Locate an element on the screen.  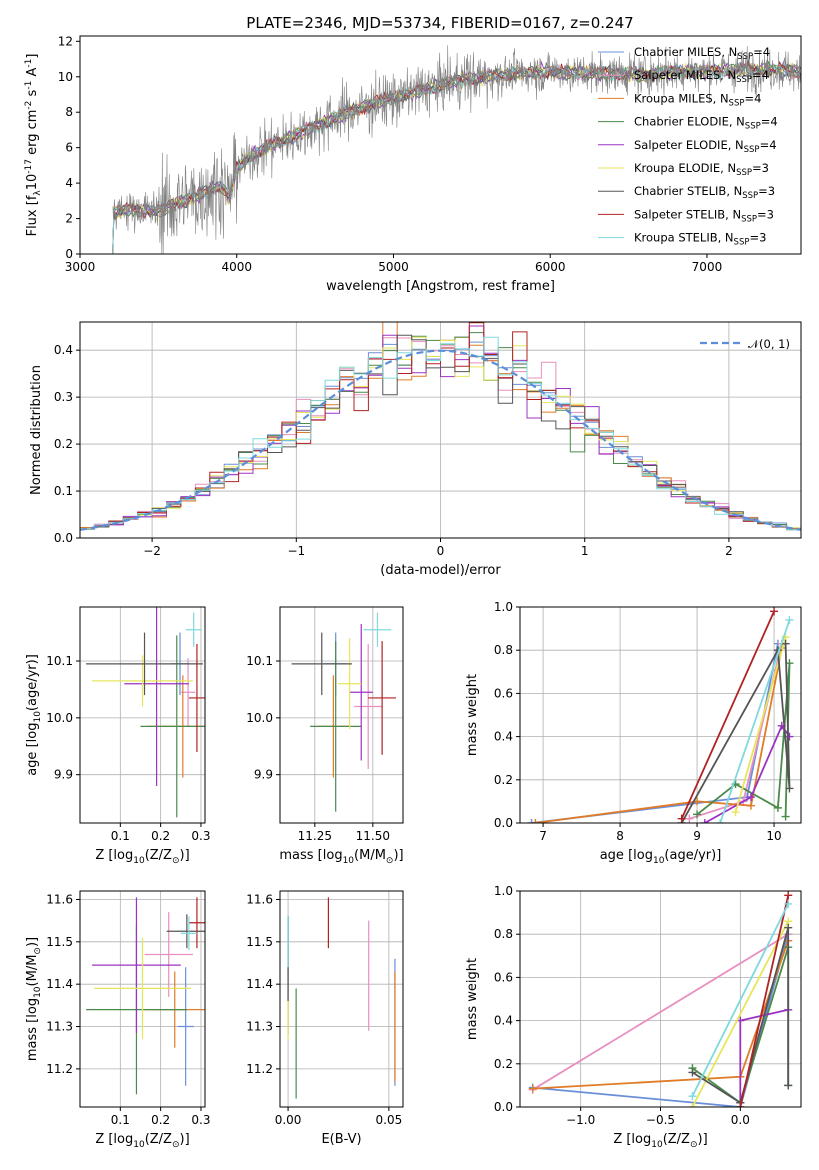
x-tick-label: 8 is located at coordinates (620, 836).